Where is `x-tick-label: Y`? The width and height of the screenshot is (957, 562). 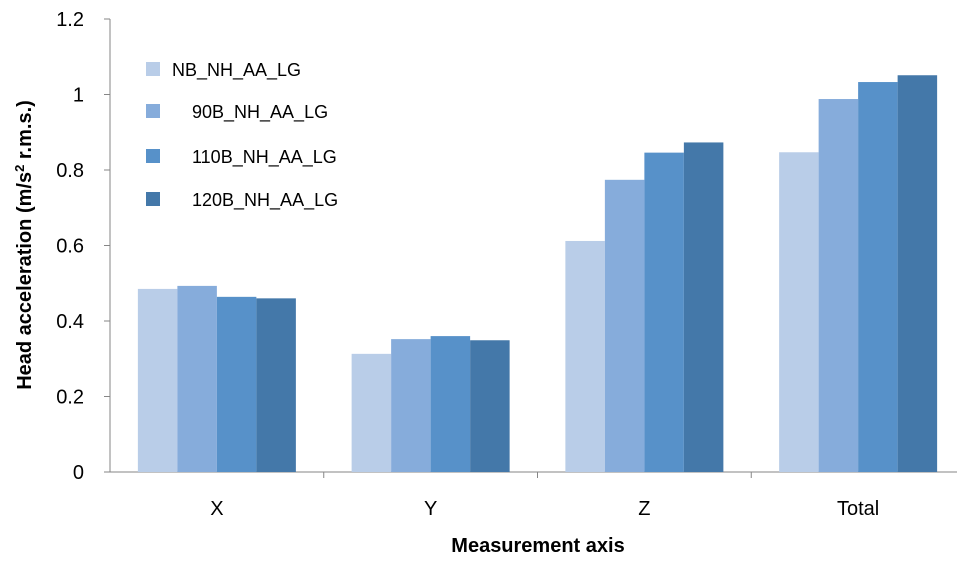
x-tick-label: Y is located at coordinates (430, 509).